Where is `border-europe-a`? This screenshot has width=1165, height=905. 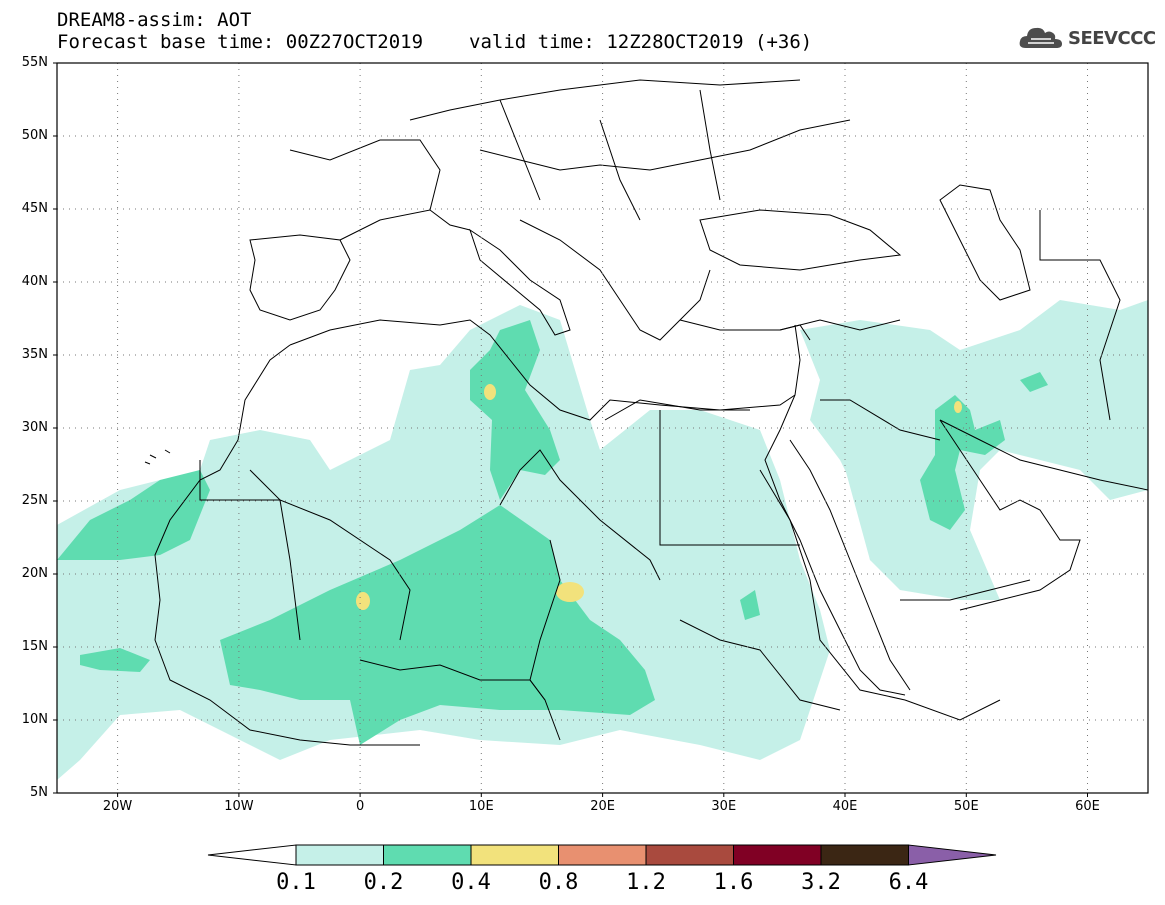 border-europe-a is located at coordinates (665, 145).